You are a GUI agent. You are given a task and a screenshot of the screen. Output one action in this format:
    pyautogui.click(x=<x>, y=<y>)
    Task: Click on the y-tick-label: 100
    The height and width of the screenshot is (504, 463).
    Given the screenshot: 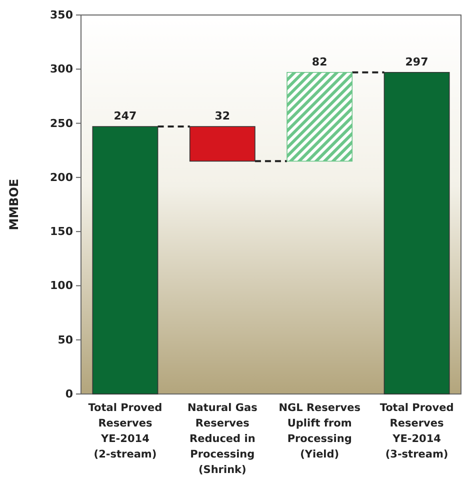 What is the action you would take?
    pyautogui.click(x=62, y=285)
    